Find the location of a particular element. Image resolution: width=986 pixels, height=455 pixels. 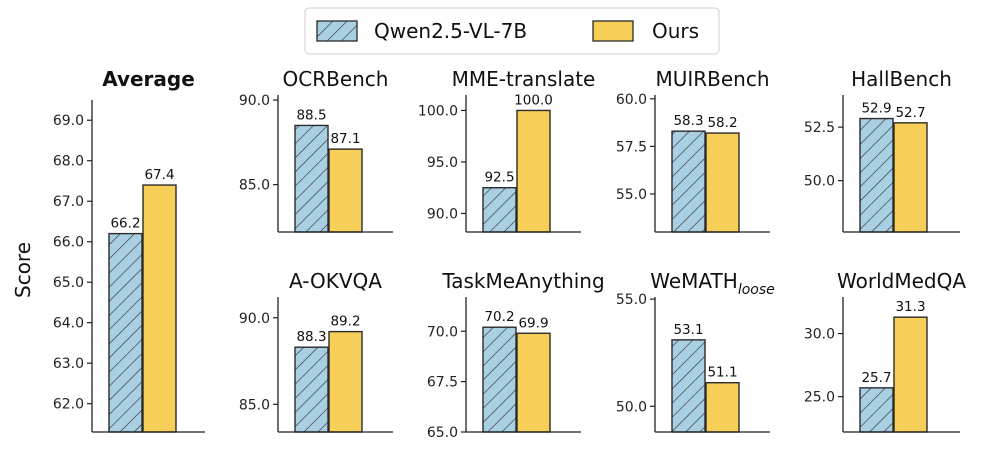

panel-title: Average is located at coordinates (148, 79).